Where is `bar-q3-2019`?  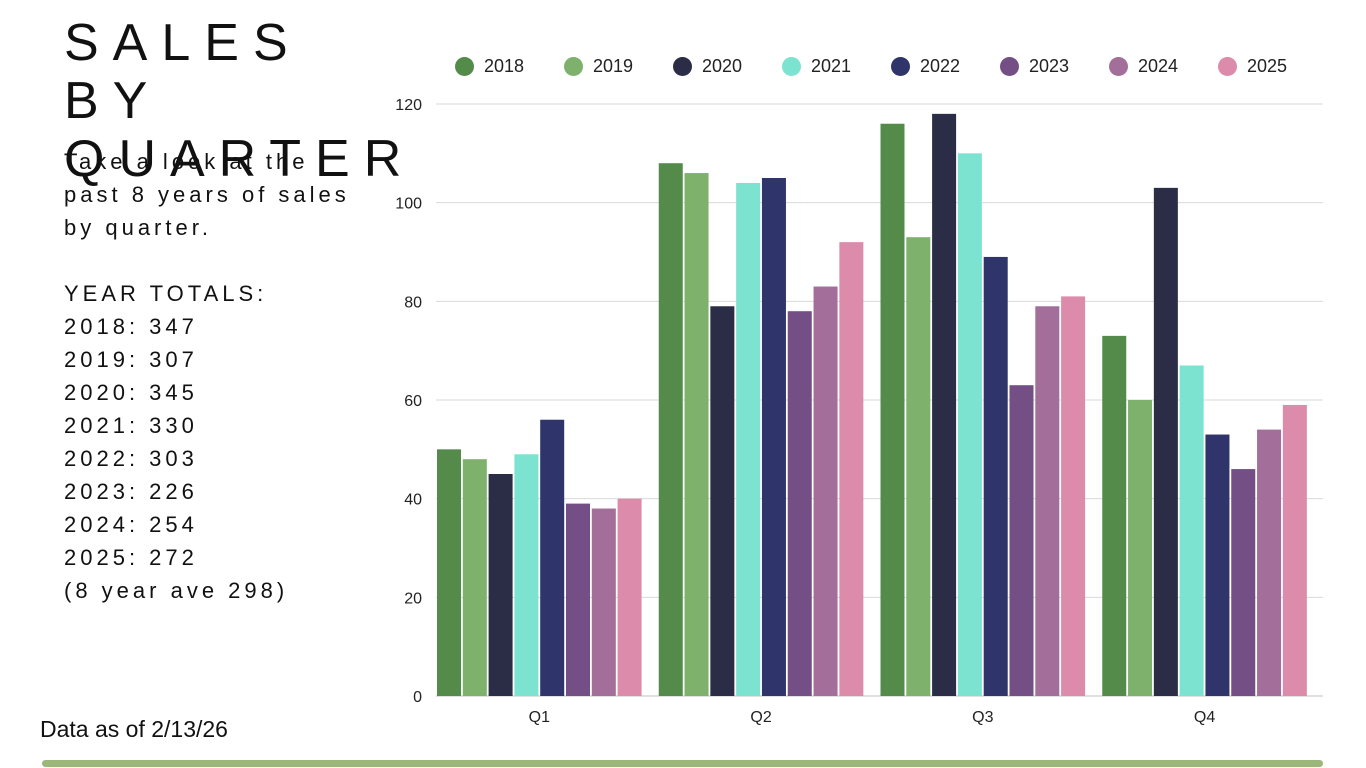 bar-q3-2019 is located at coordinates (918, 466).